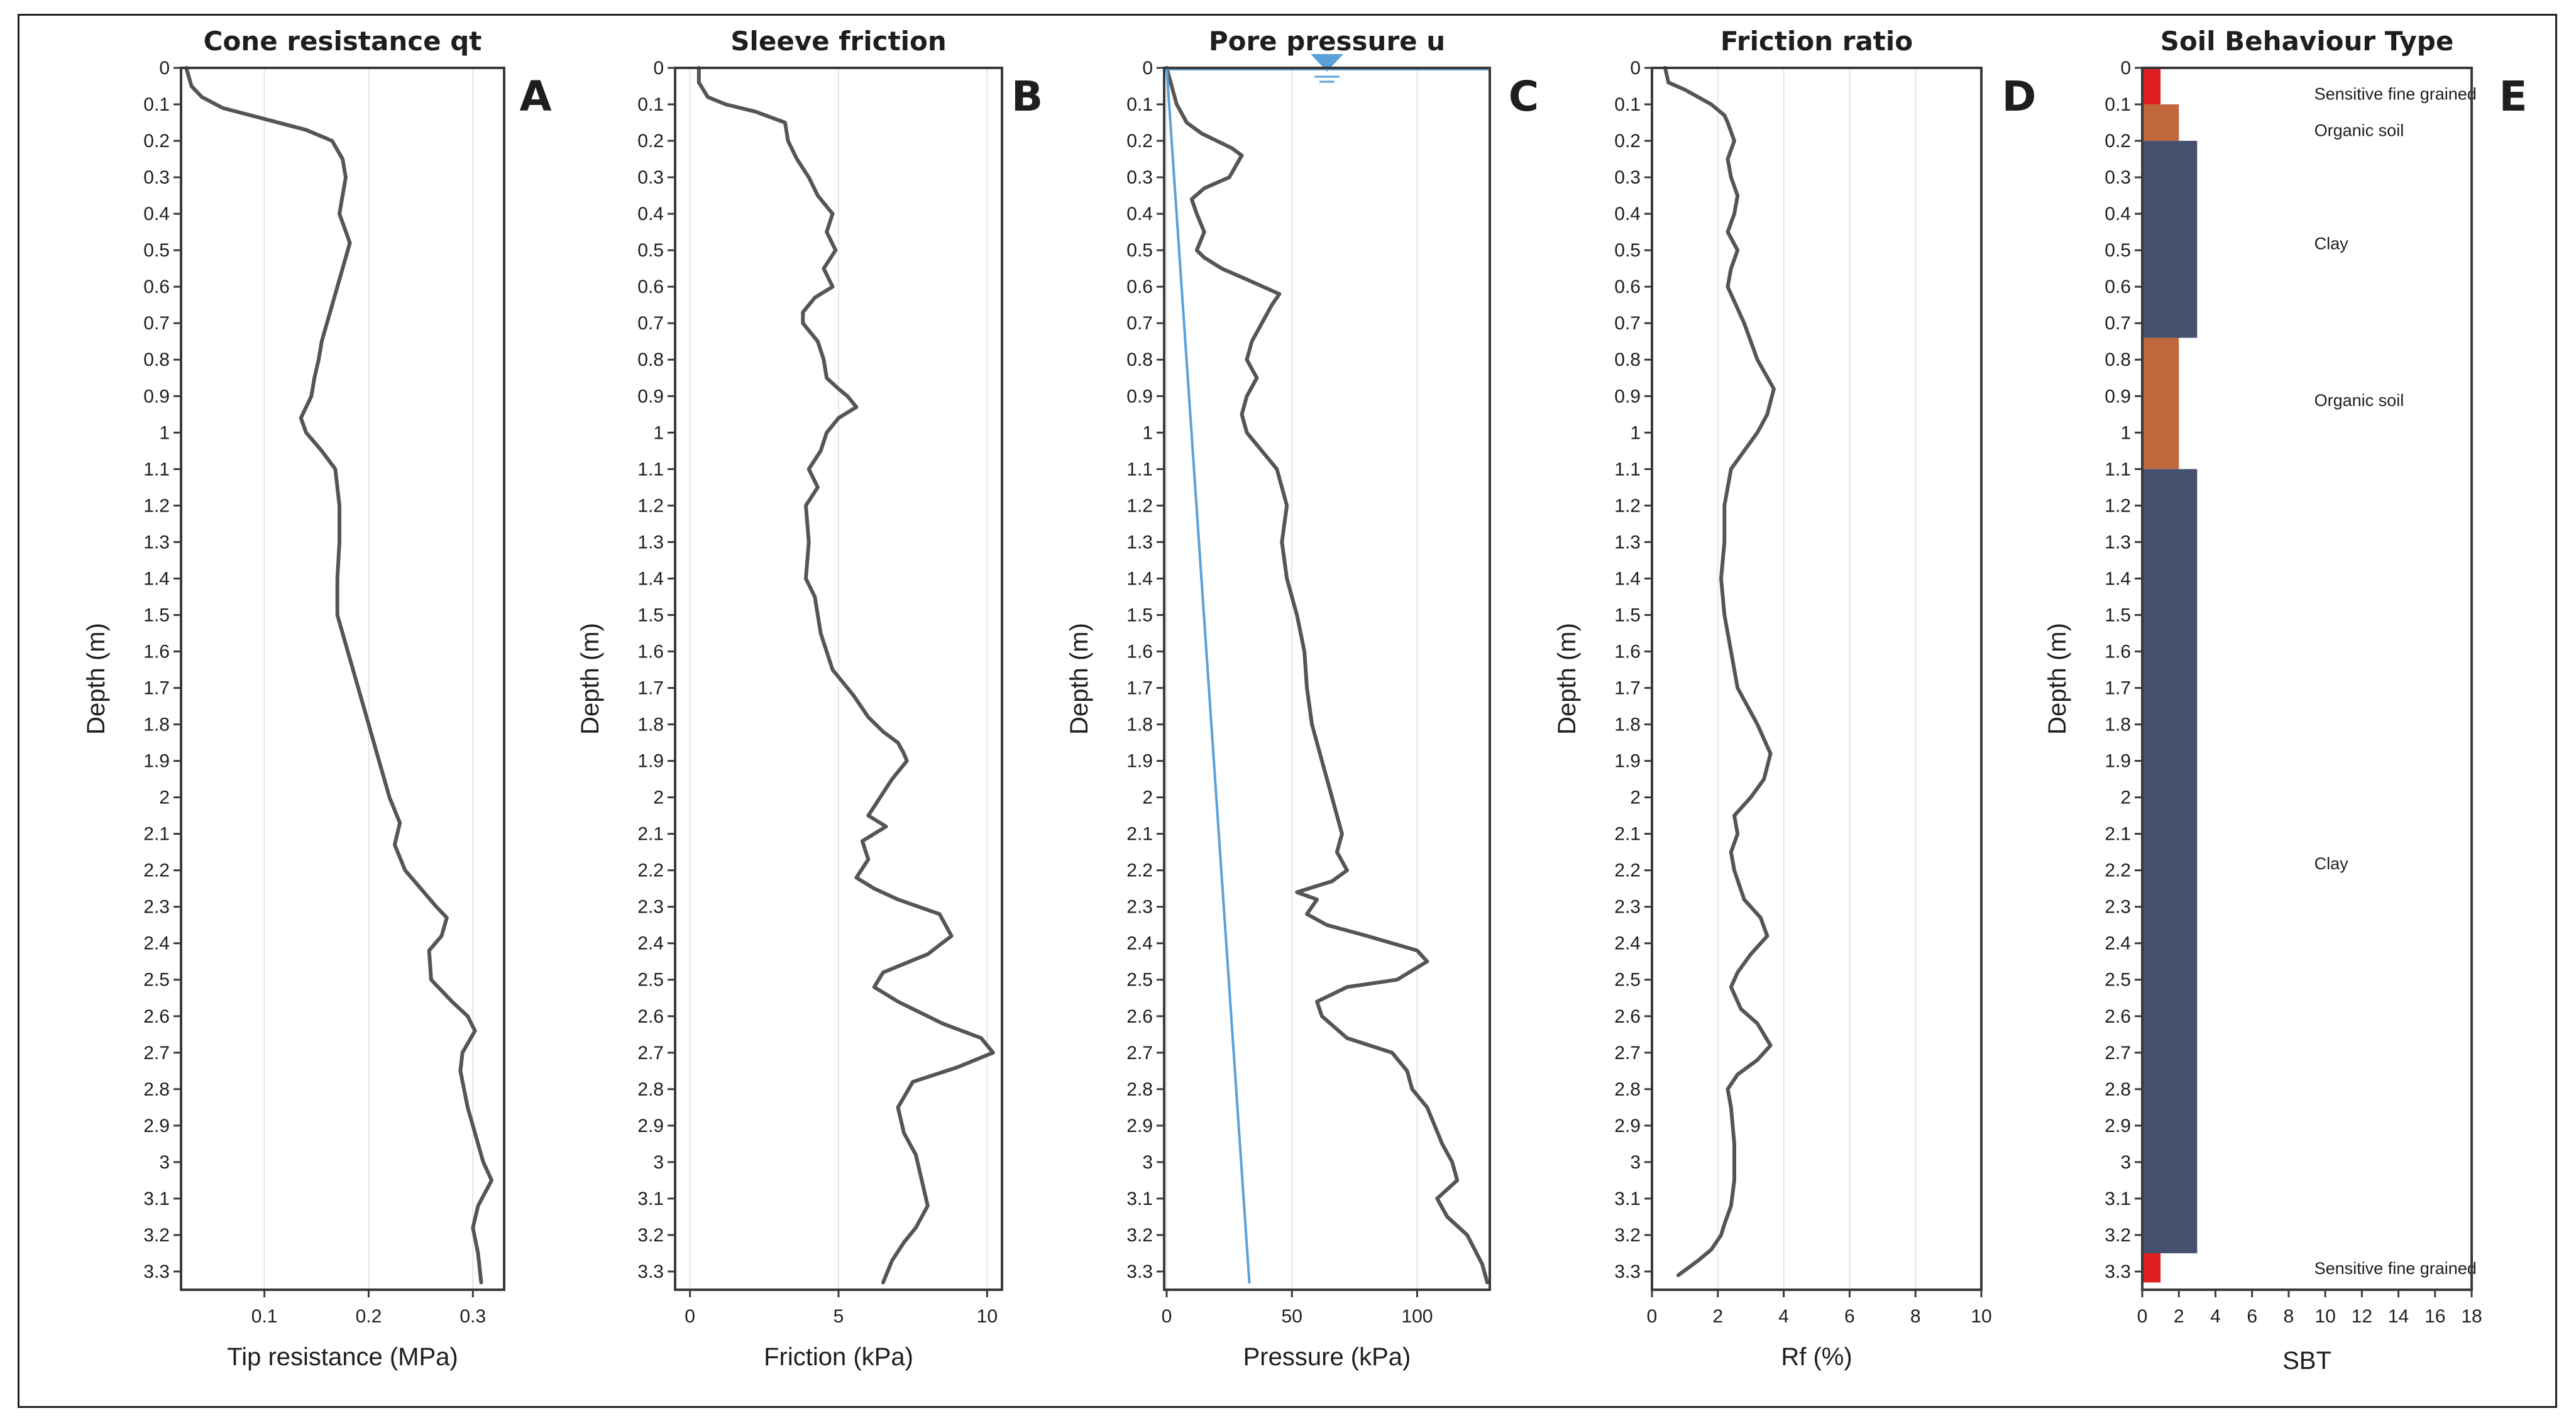  Describe the element at coordinates (651, 287) in the screenshot. I see `panel-b-y-tick-label-6: 0.6` at that location.